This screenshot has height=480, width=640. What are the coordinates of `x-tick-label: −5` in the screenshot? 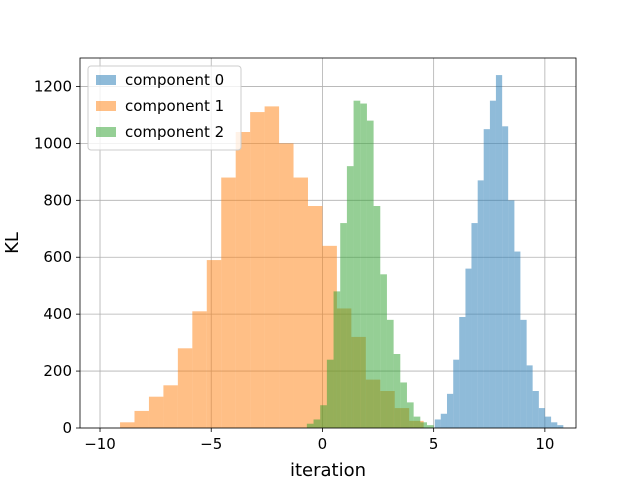 It's located at (211, 444).